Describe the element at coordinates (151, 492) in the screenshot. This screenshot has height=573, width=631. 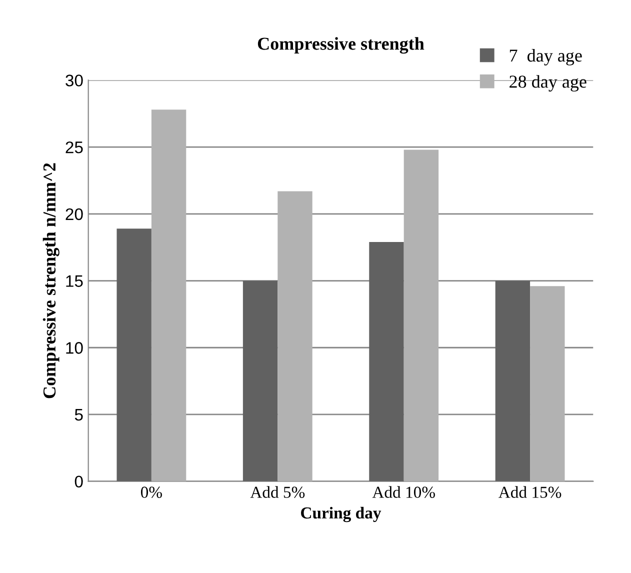
I see `x-tick-label: 0%` at that location.